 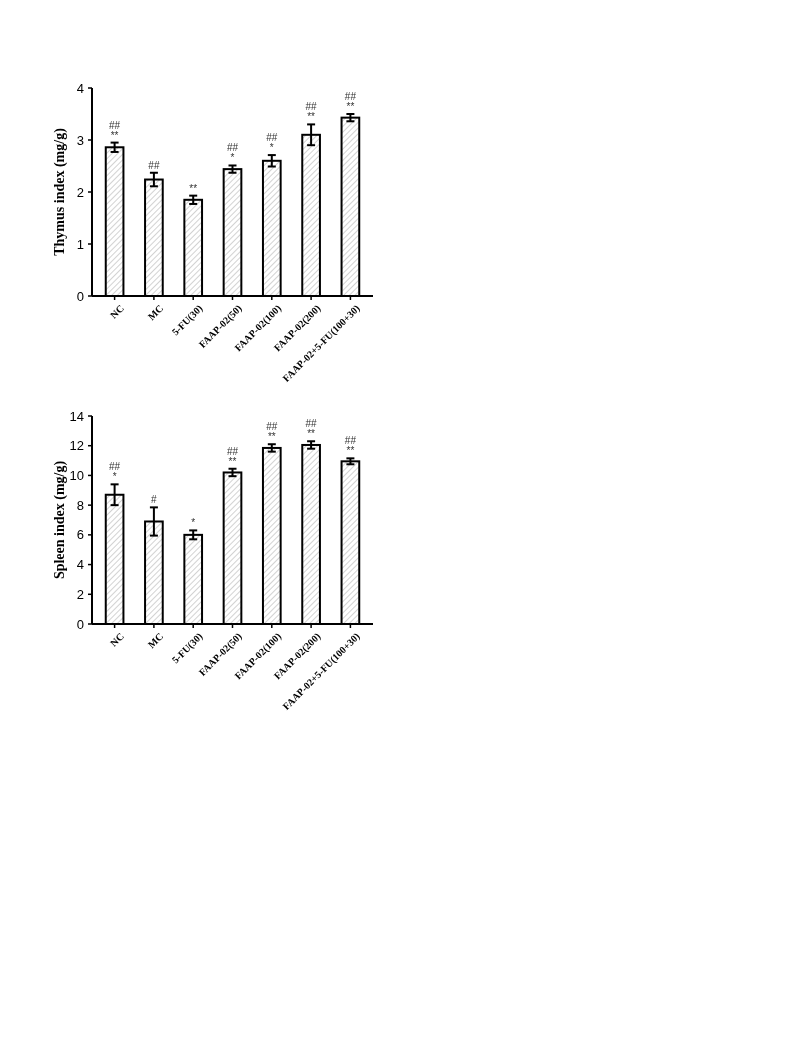 What do you see at coordinates (76, 446) in the screenshot?
I see `y-tick-label: 12` at bounding box center [76, 446].